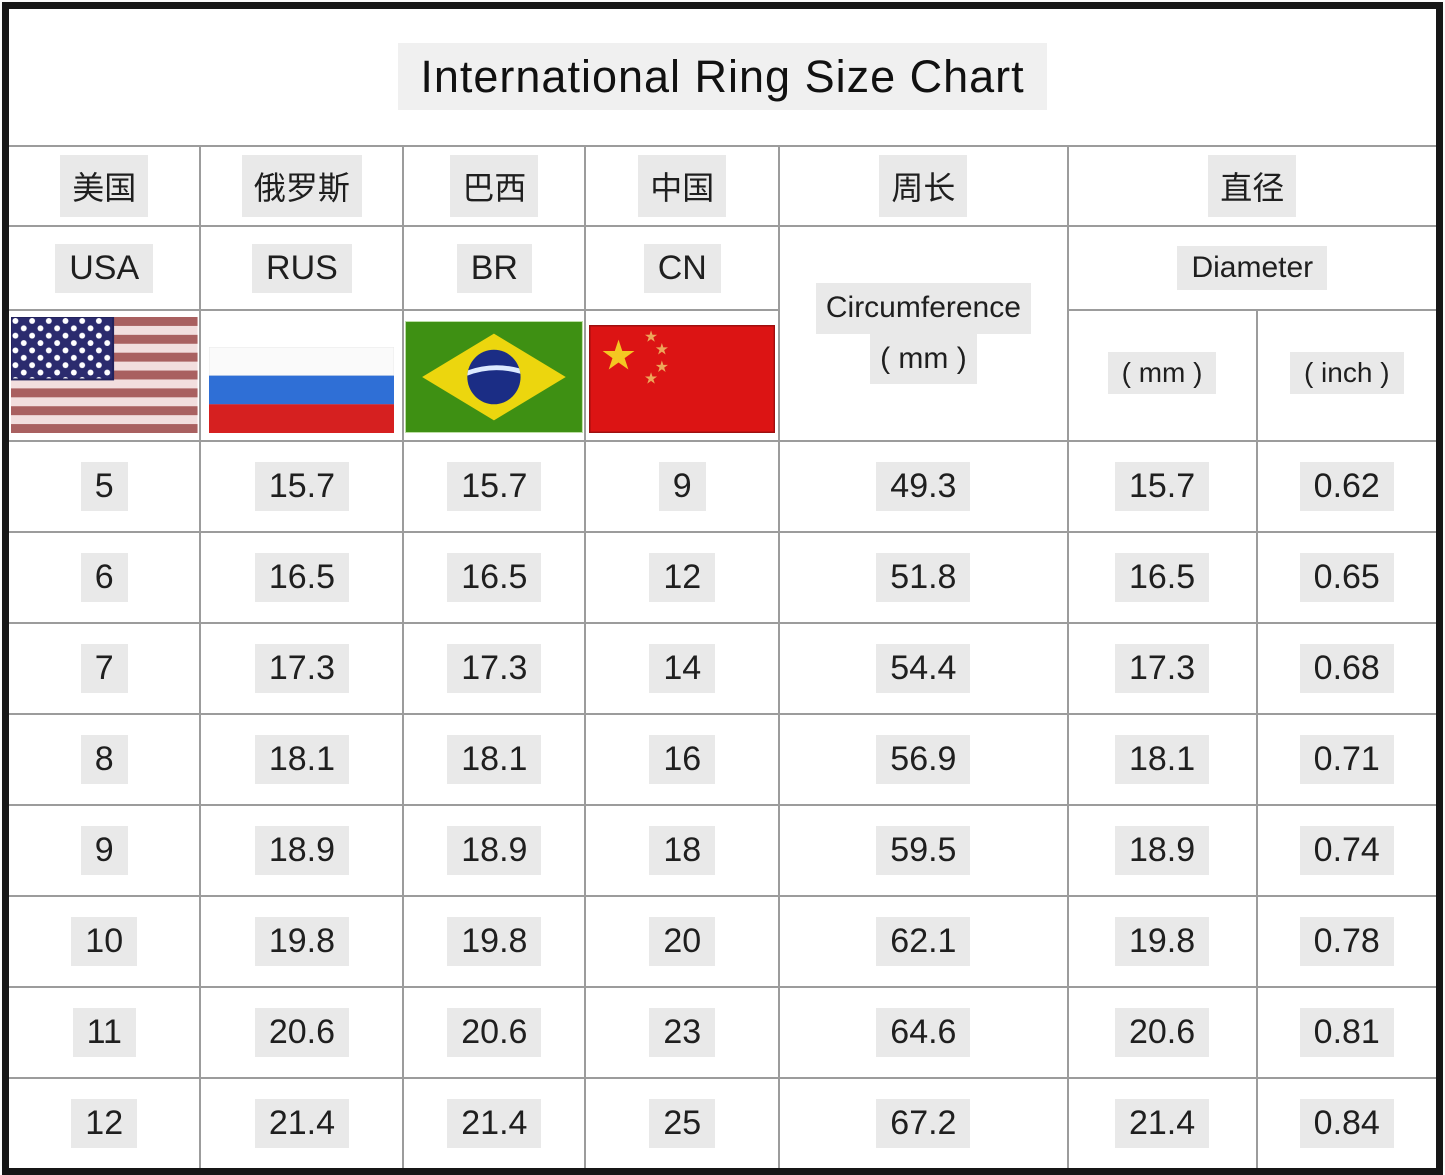 The width and height of the screenshot is (1445, 1175). What do you see at coordinates (1162, 486) in the screenshot?
I see `cell-diameter-mm: 15.7` at bounding box center [1162, 486].